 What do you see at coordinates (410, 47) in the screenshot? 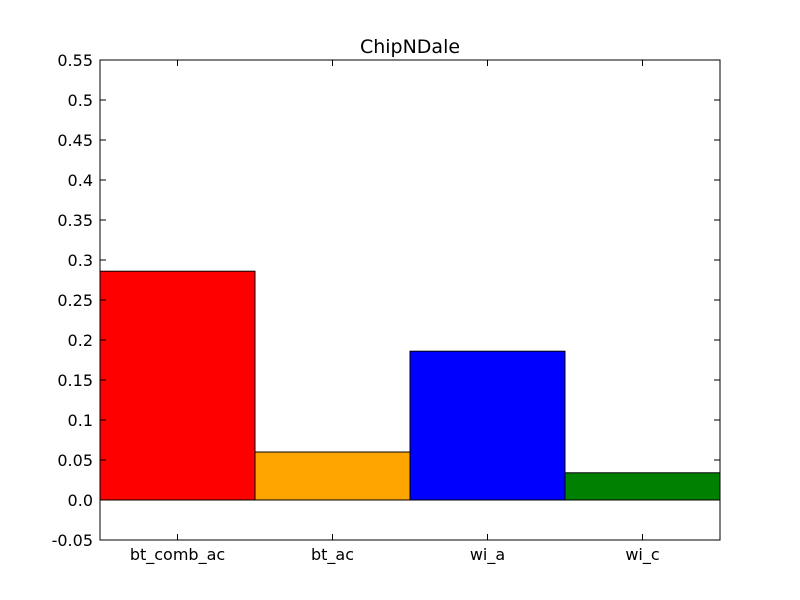
I see `chart-title: ChipNDale` at bounding box center [410, 47].